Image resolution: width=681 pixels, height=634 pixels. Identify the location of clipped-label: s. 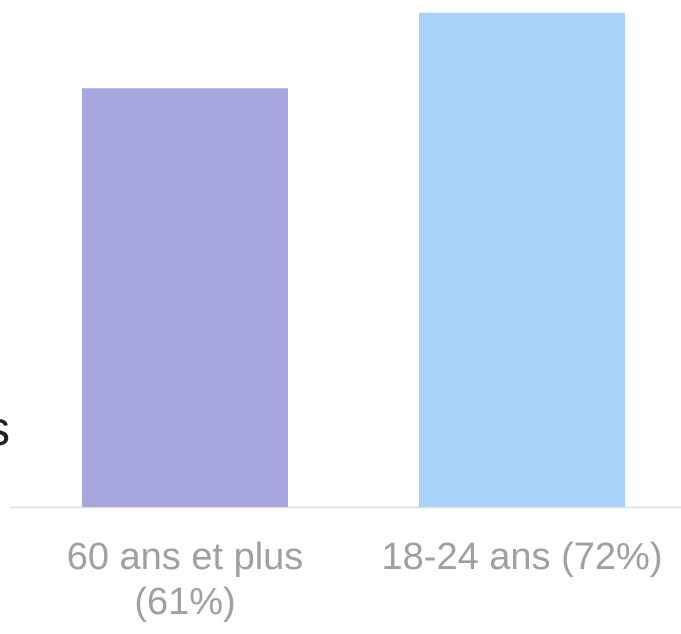
(5, 430).